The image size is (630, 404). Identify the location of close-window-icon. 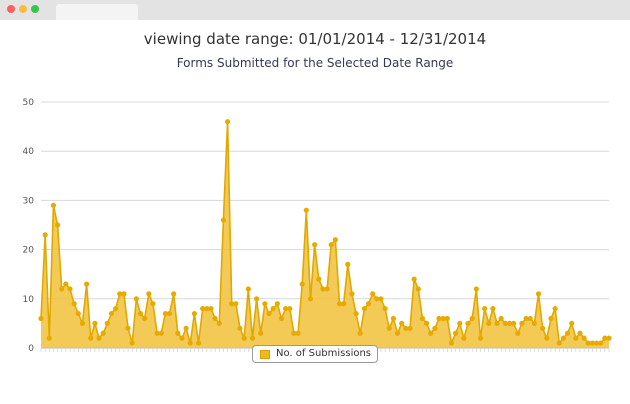
(11, 9).